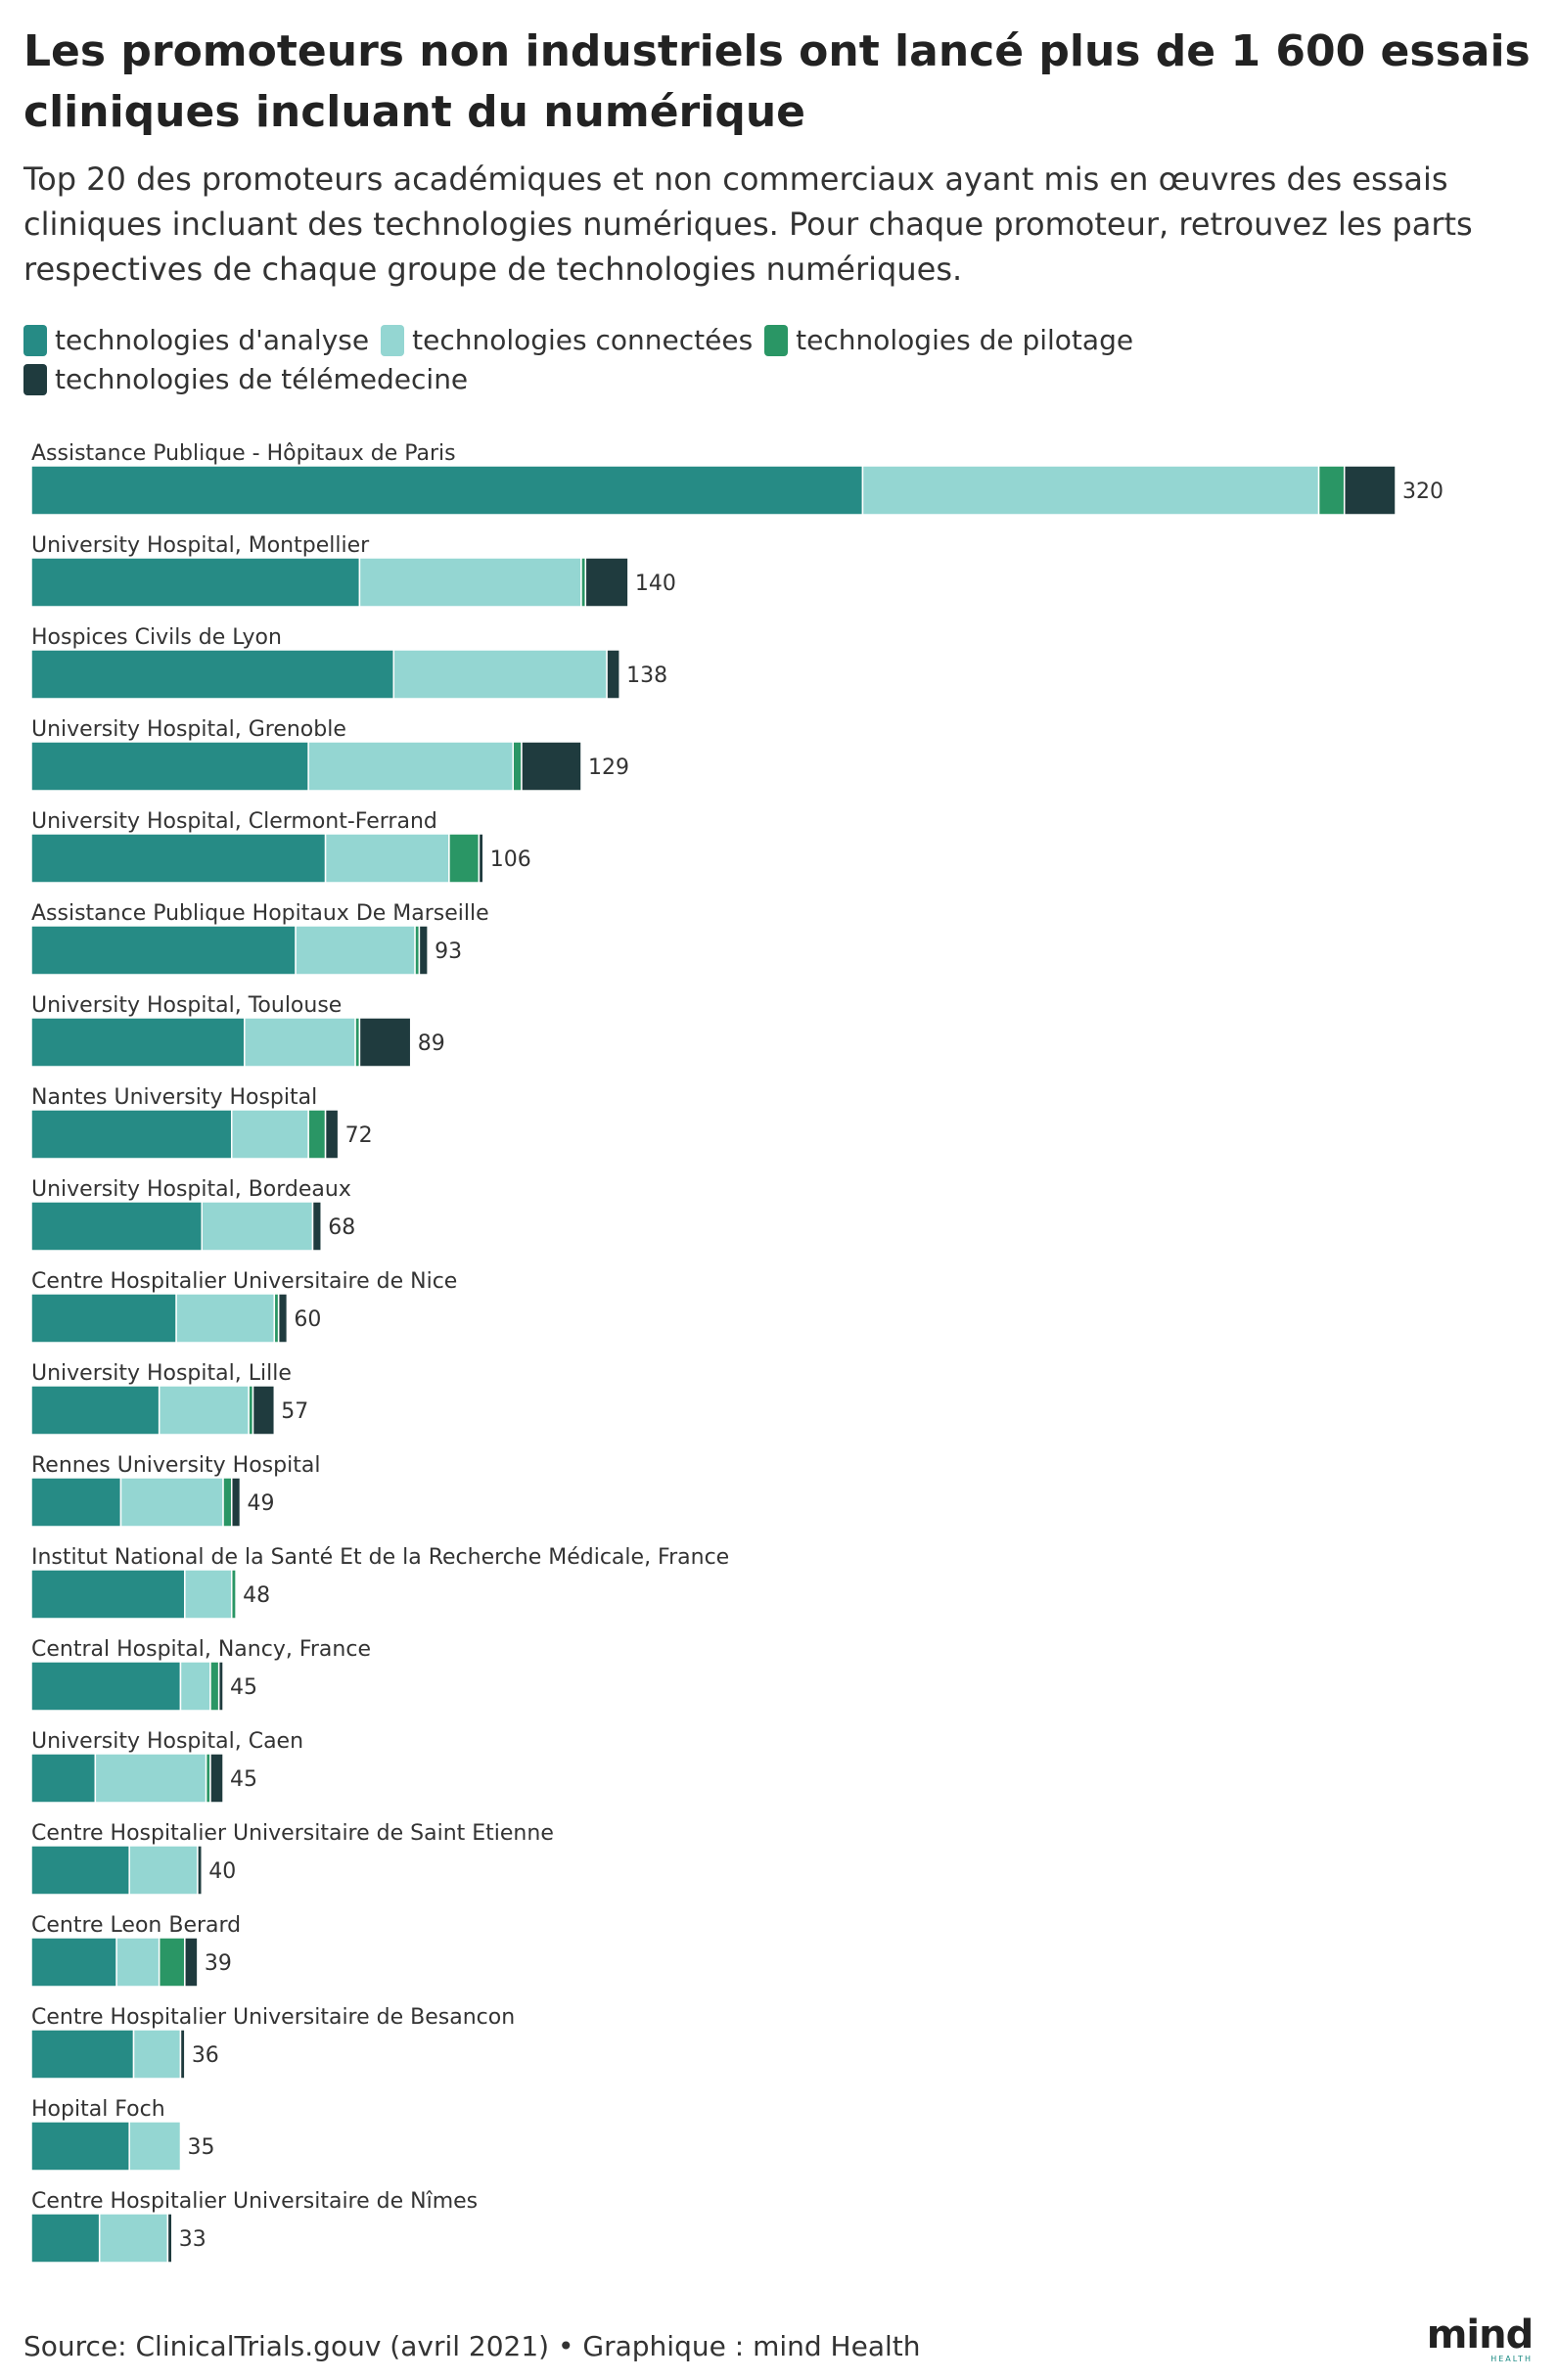 The width and height of the screenshot is (1558, 2380). I want to click on legend-item-telemedecine: technologies de télémedecine, so click(246, 379).